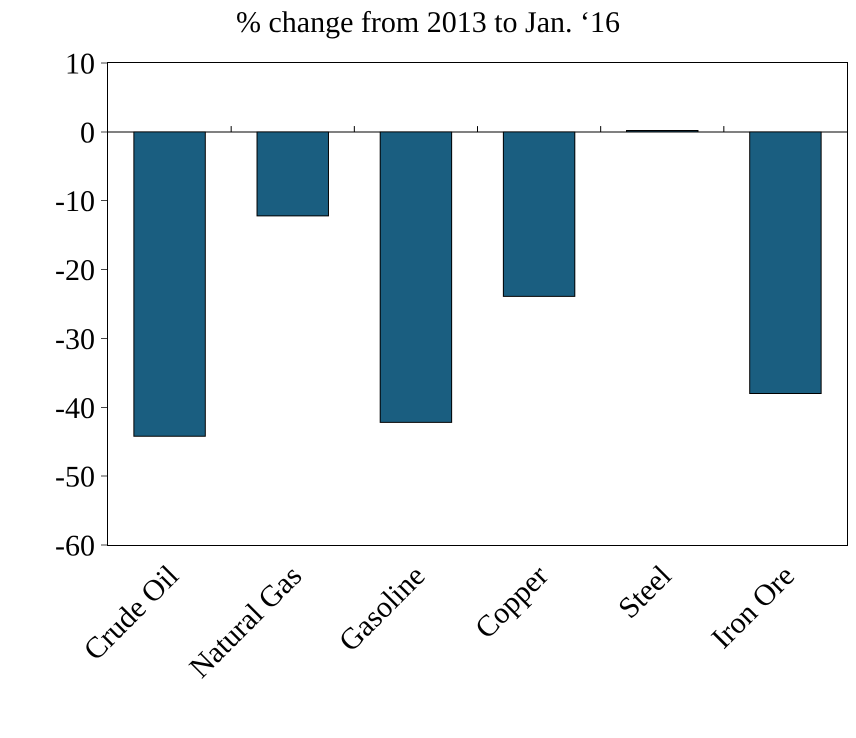 The image size is (856, 738). I want to click on y-tick-label: -50, so click(75, 477).